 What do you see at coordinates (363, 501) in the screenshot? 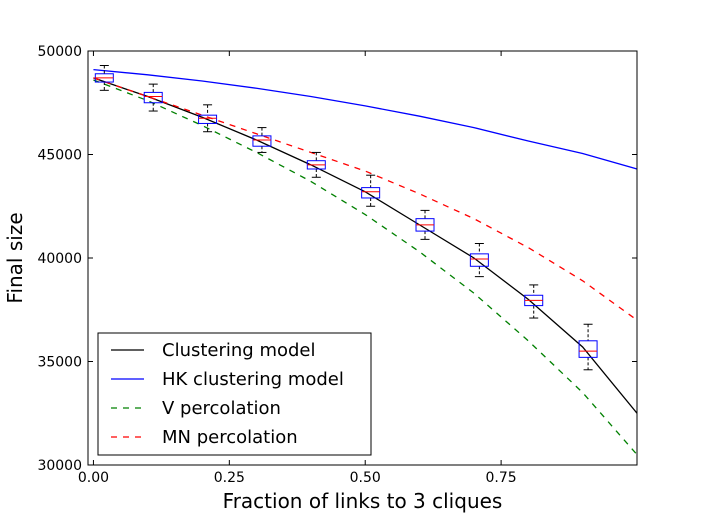
I see `x-axis-title: Fraction of links to 3 cliques` at bounding box center [363, 501].